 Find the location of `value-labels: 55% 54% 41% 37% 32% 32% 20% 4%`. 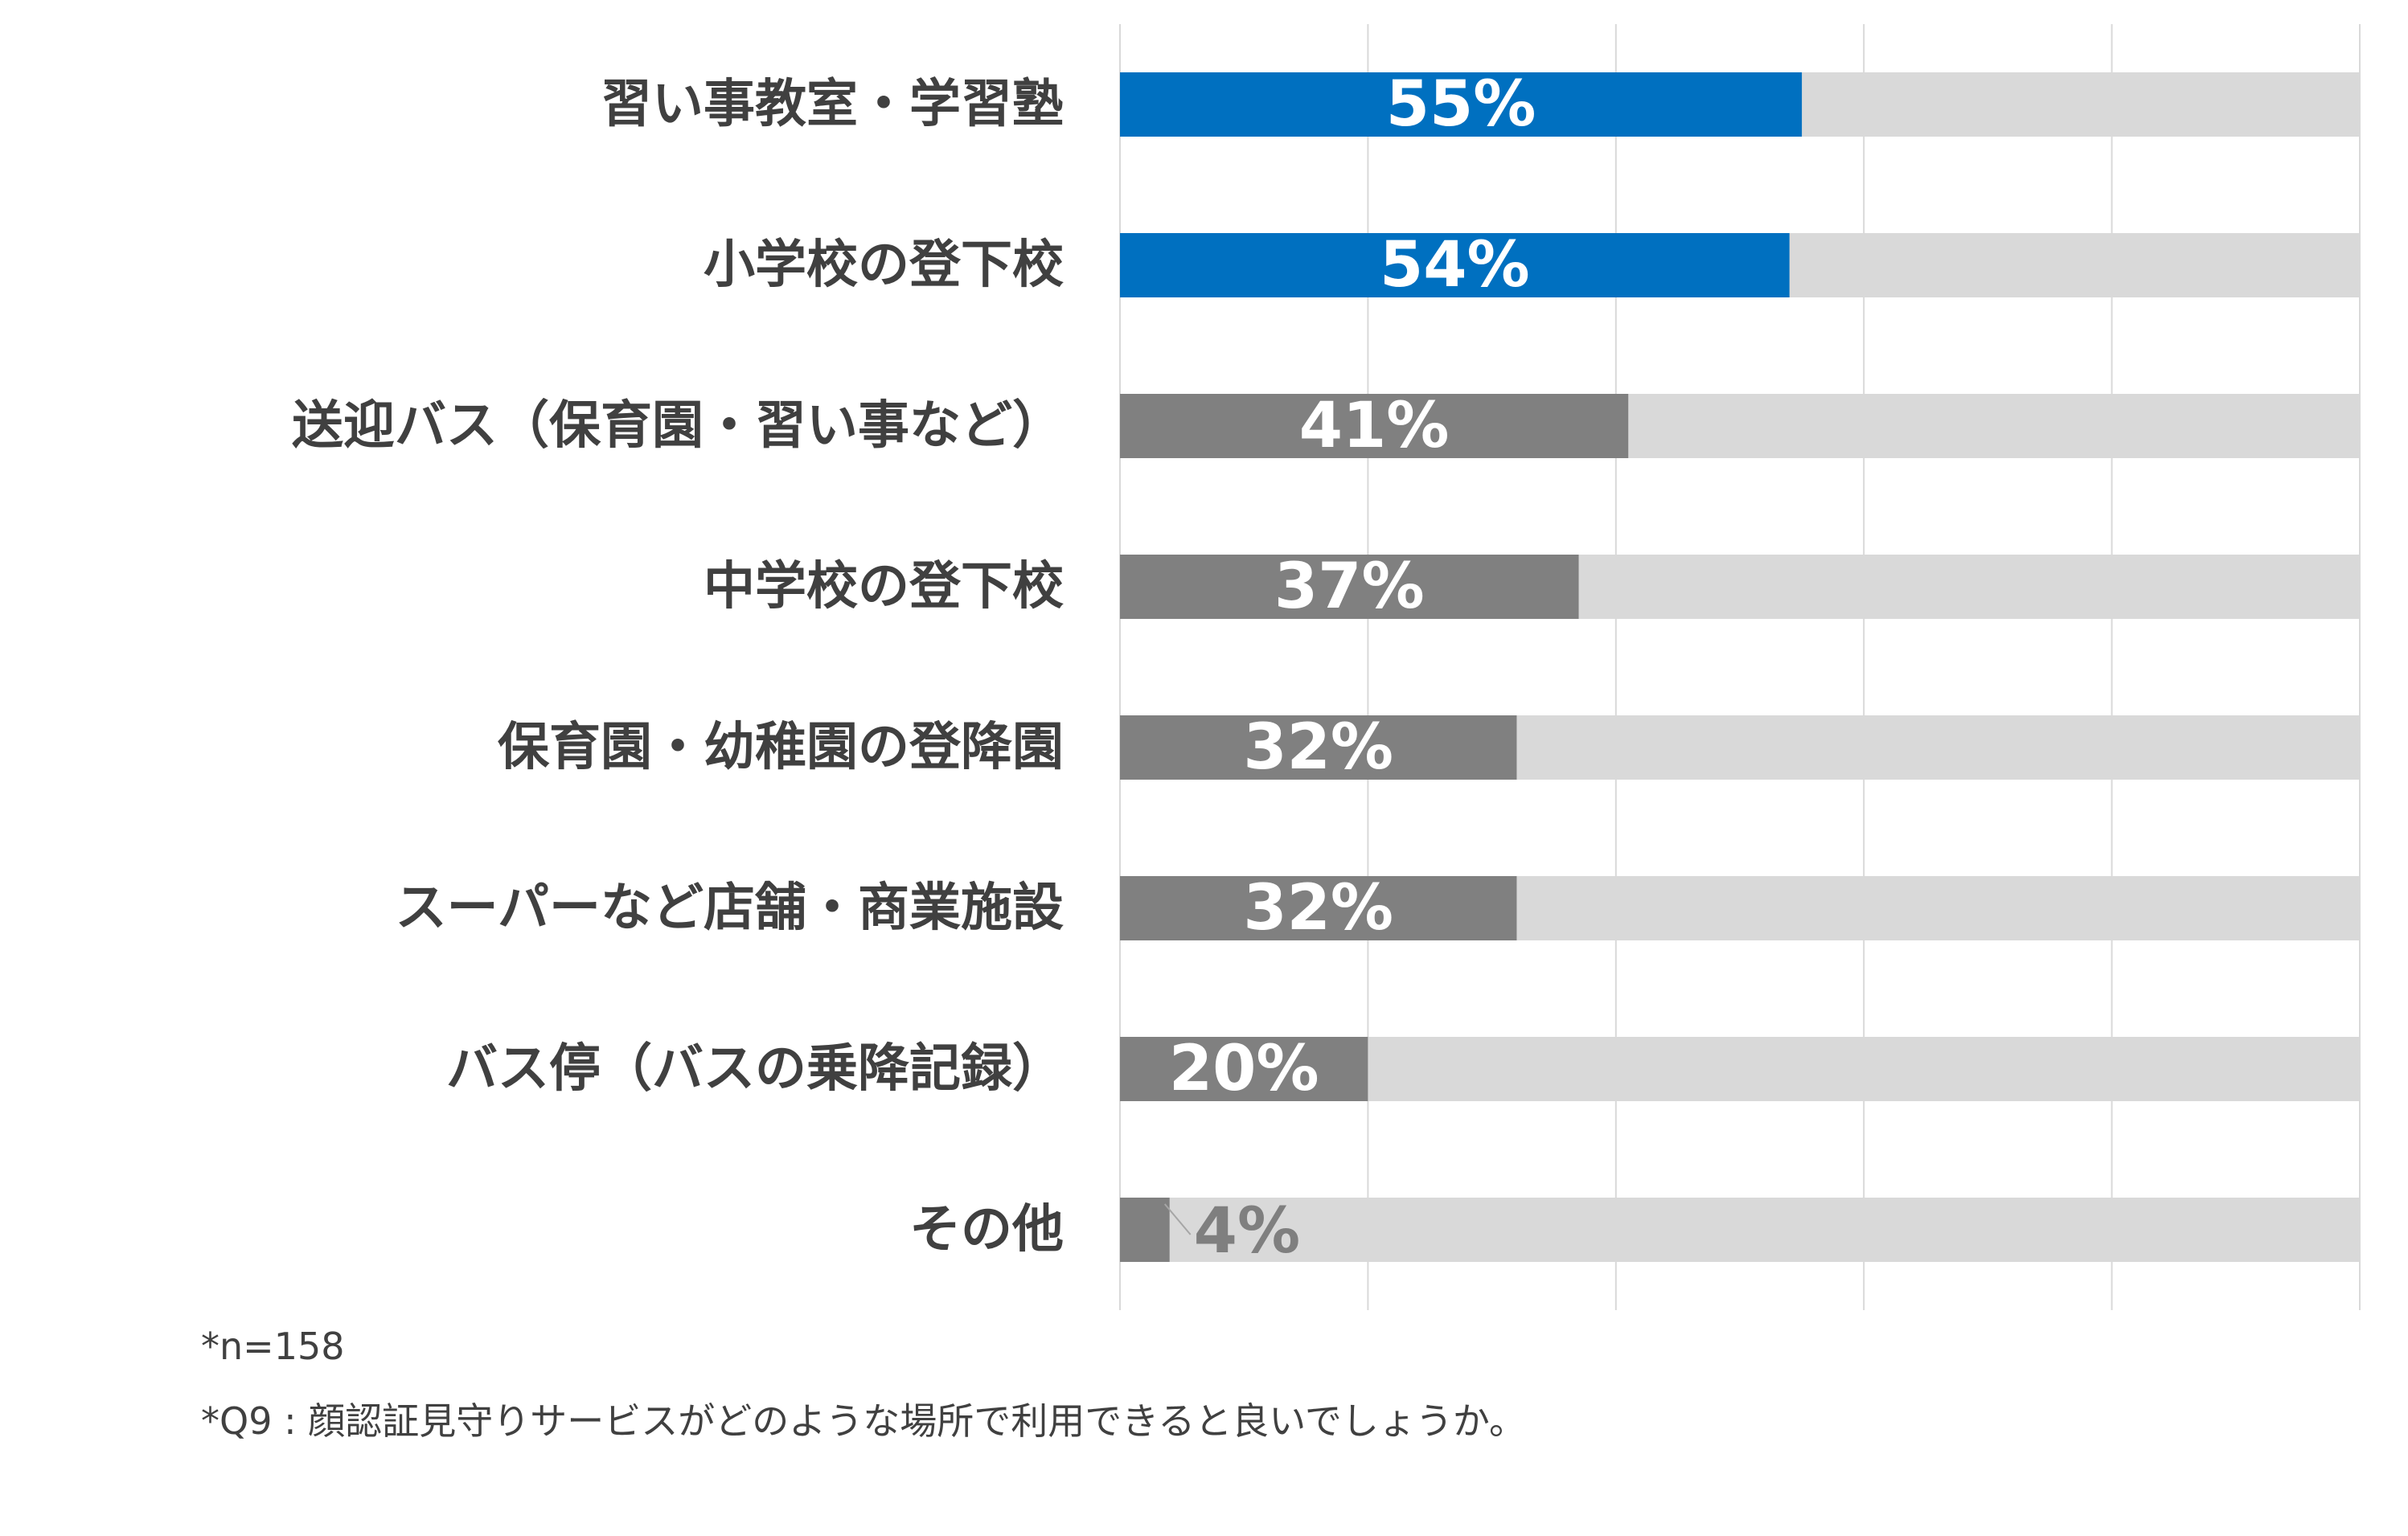

value-labels: 55% 54% 41% 37% 32% 32% 20% 4% is located at coordinates (1349, 668).